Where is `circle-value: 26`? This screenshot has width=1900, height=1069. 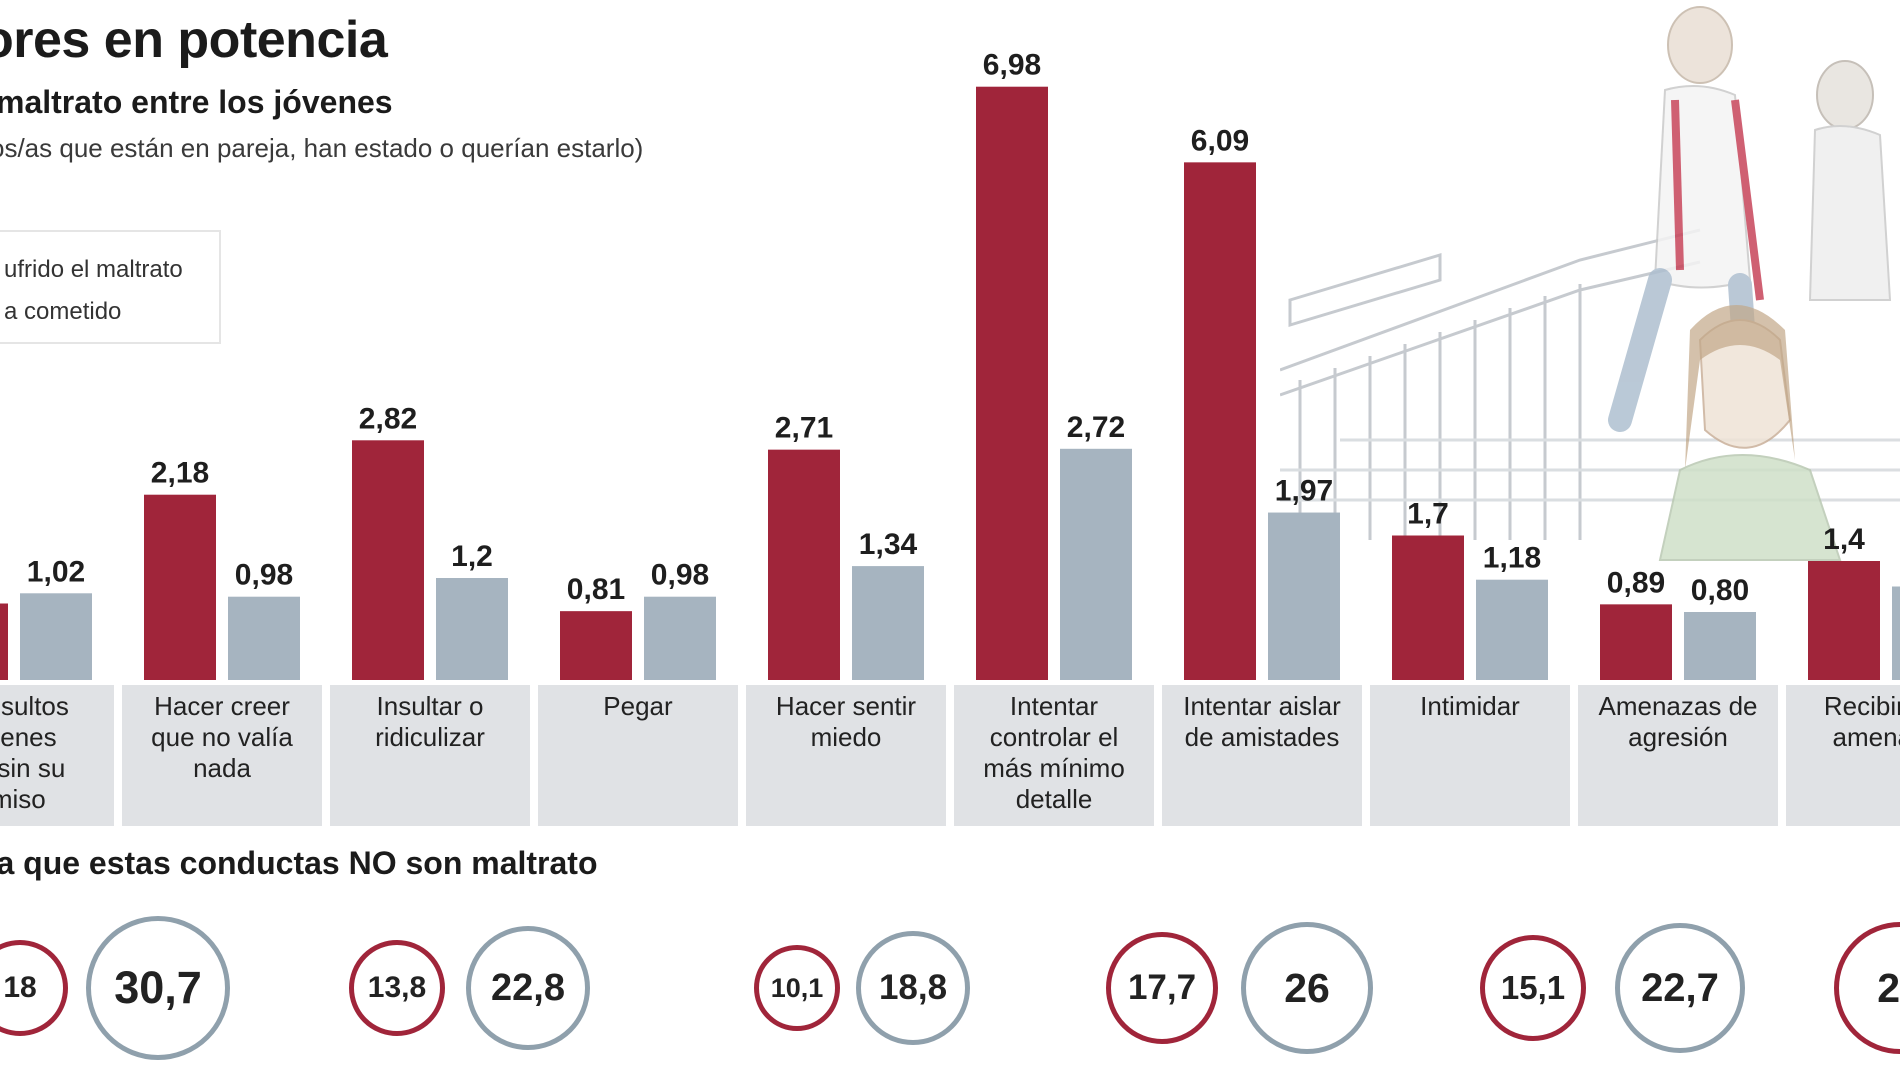 circle-value: 26 is located at coordinates (1307, 988).